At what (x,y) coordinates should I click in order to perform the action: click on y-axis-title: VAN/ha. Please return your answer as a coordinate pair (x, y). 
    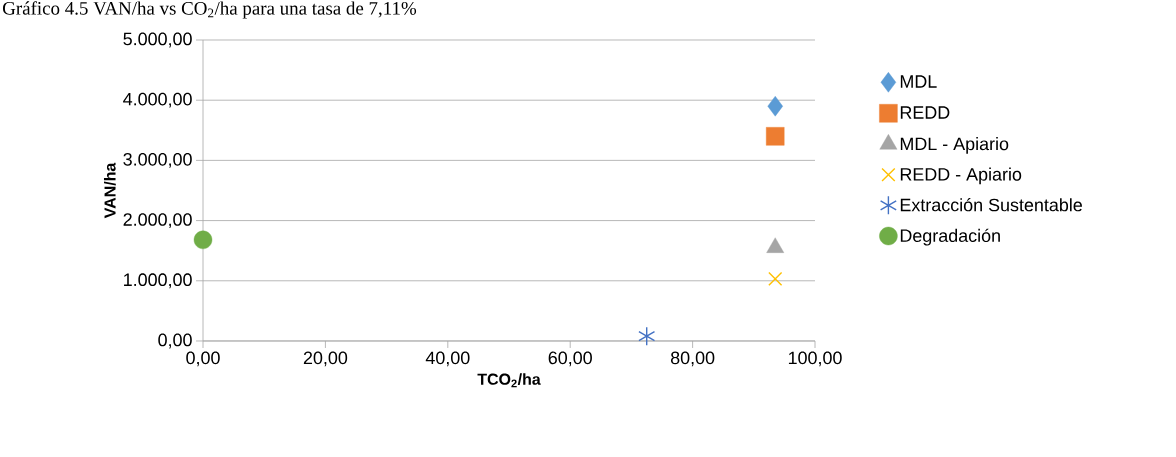
    Looking at the image, I should click on (109, 190).